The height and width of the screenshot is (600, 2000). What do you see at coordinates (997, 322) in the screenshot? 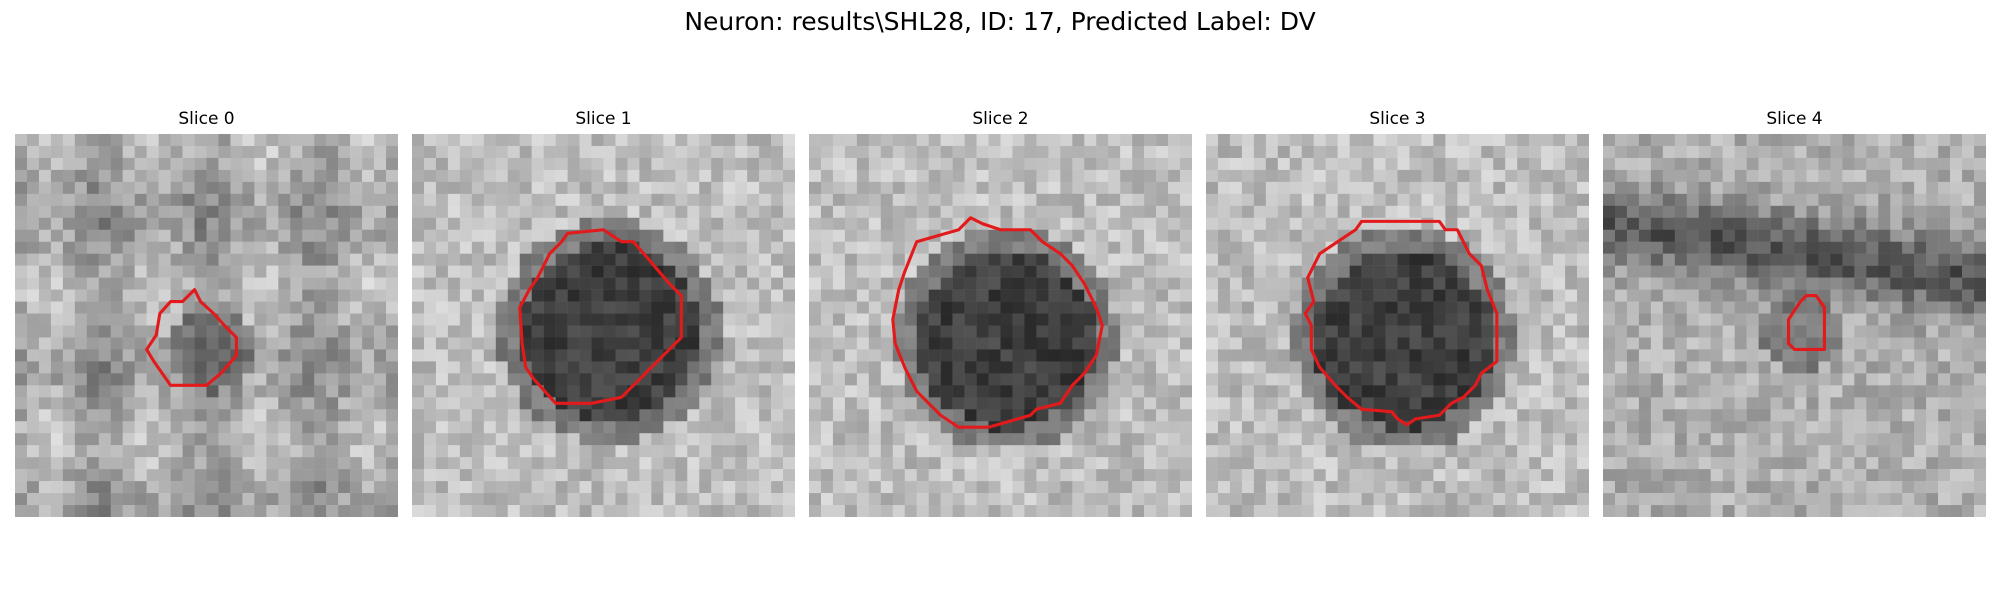
I see `slice-2-contour` at bounding box center [997, 322].